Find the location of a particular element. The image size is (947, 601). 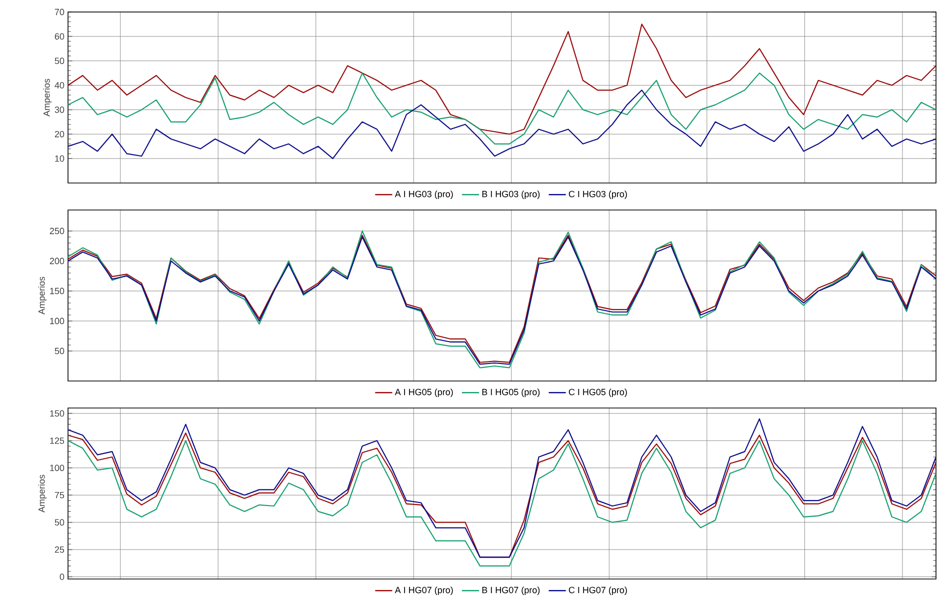

y-tick-label: 250 is located at coordinates (57, 231).